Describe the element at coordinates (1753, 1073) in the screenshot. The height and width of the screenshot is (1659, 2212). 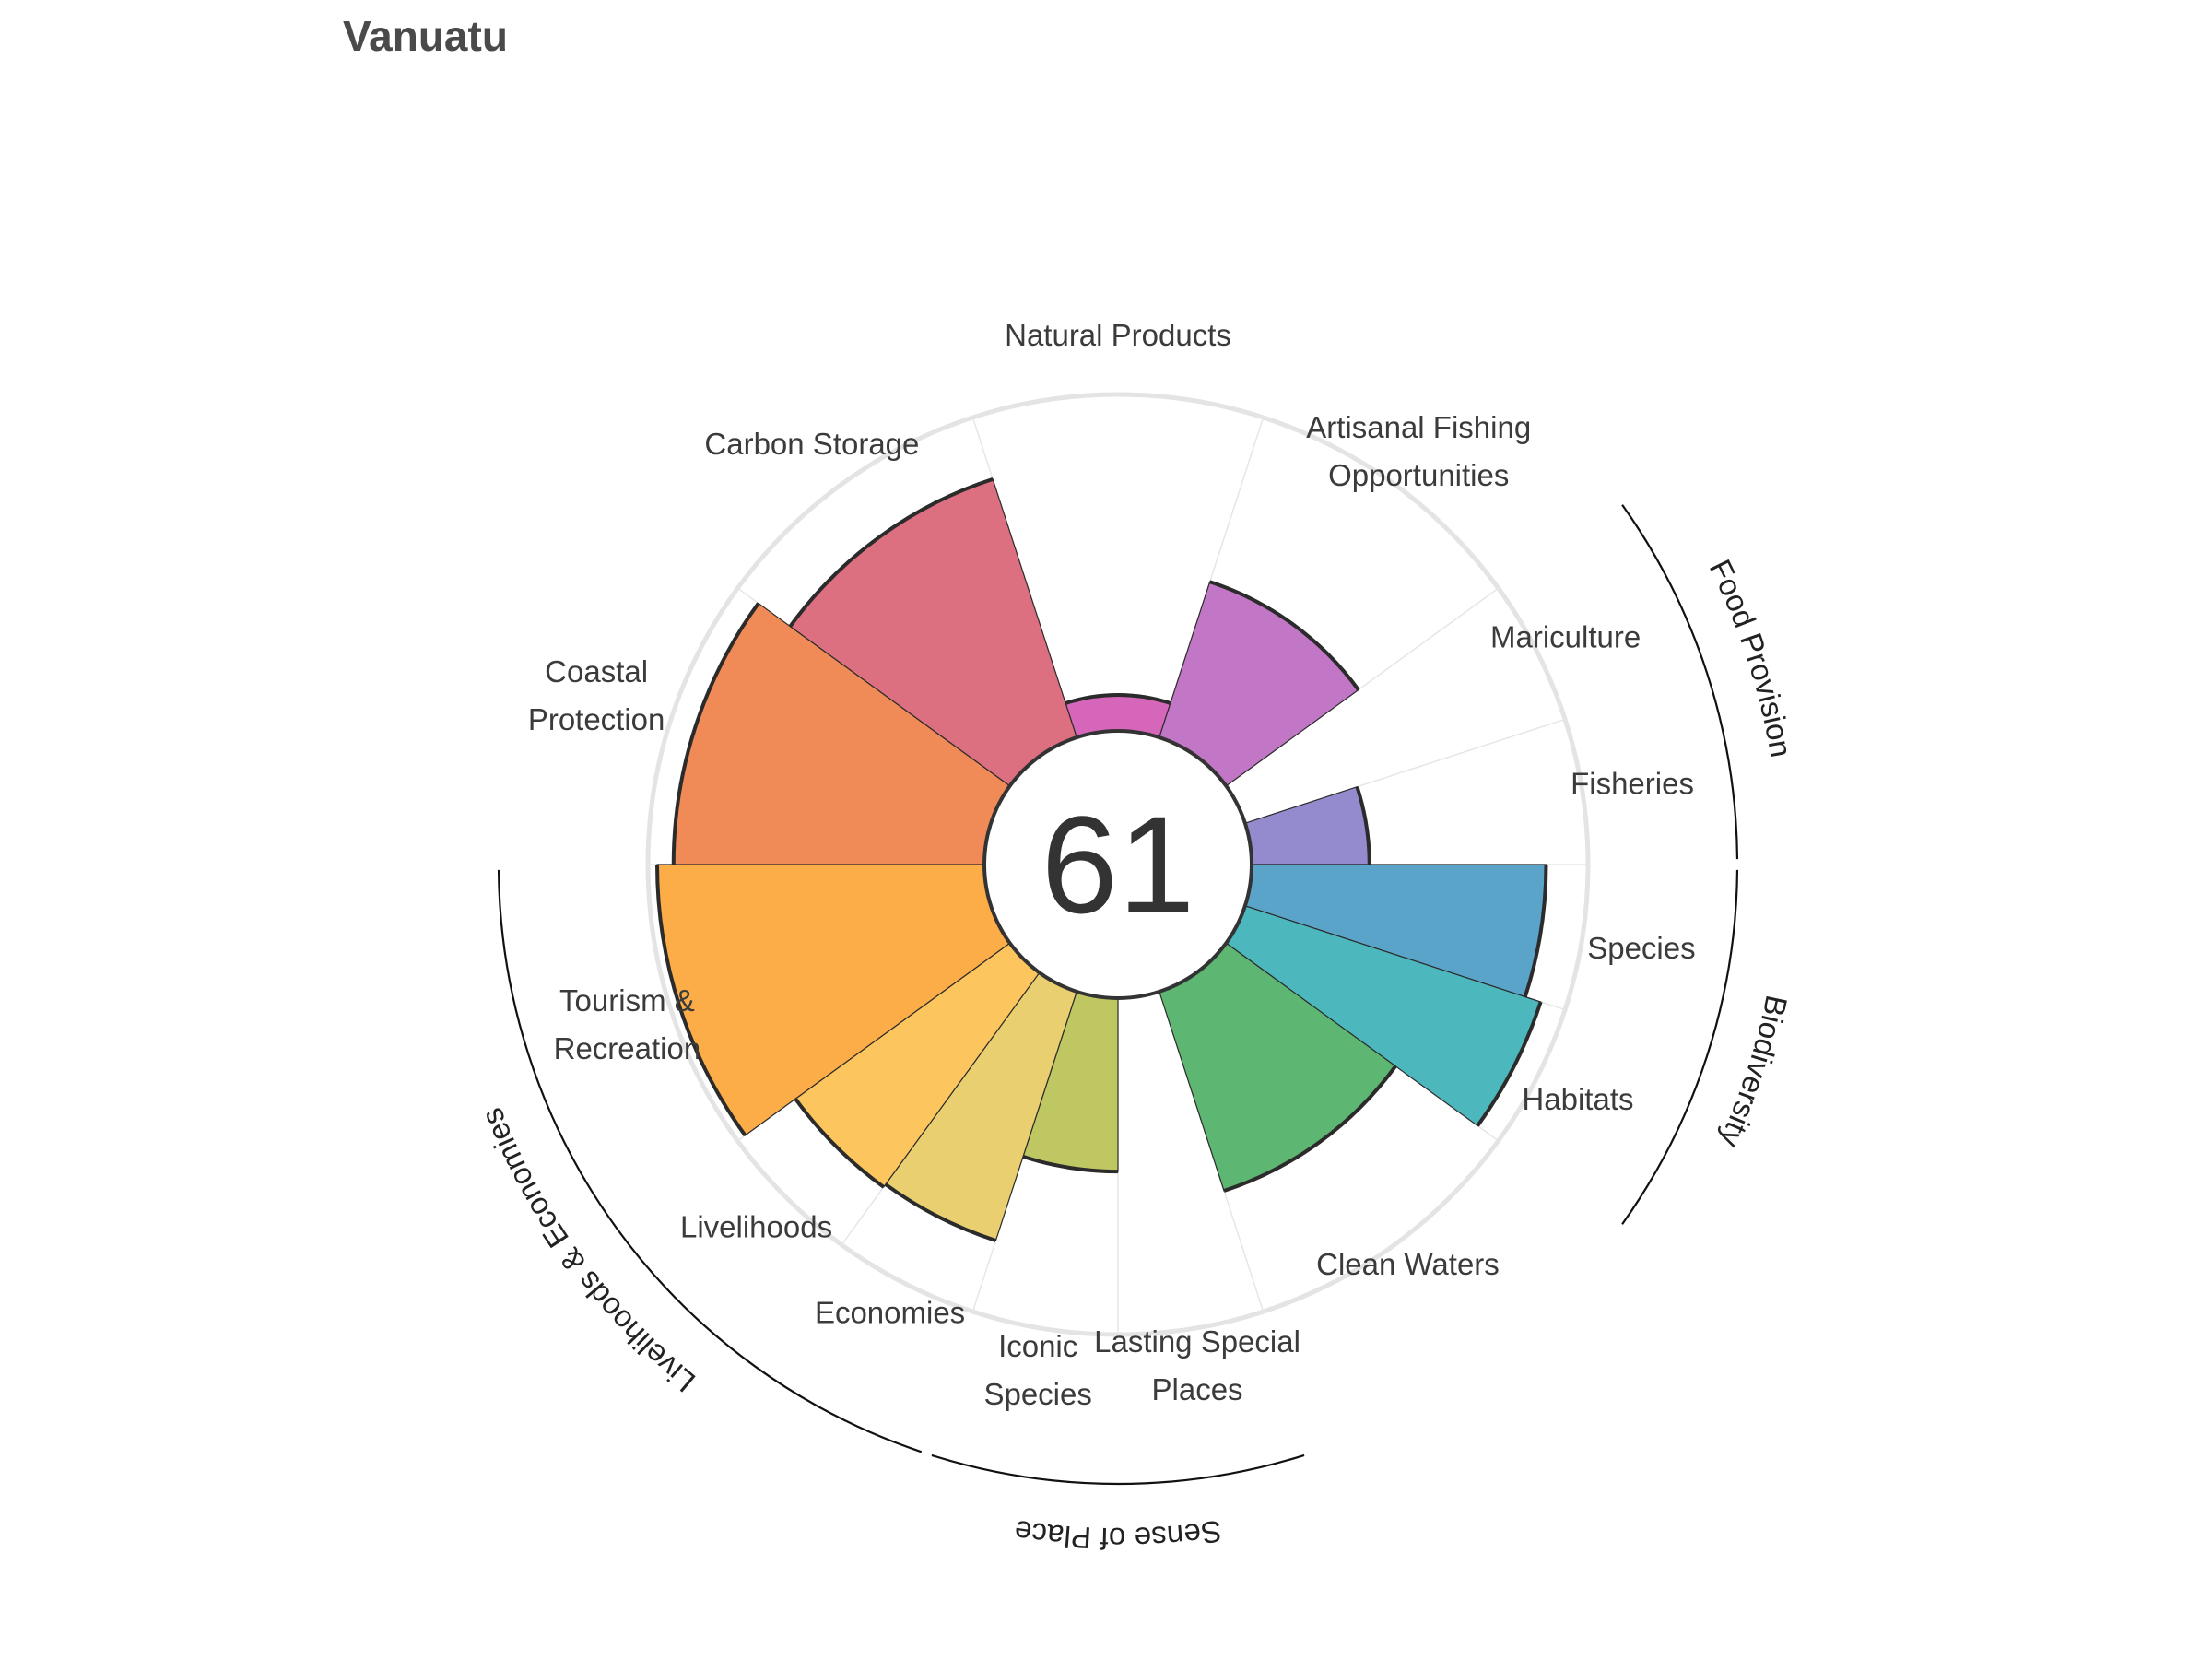
I see `group-label-1: Biodiversity` at that location.